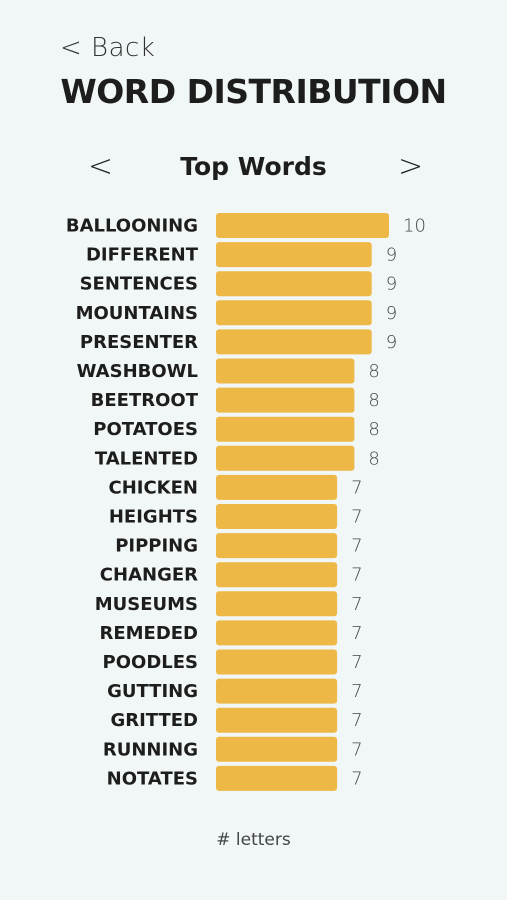 The width and height of the screenshot is (507, 900). Describe the element at coordinates (150, 662) in the screenshot. I see `category-label: POODLES` at that location.